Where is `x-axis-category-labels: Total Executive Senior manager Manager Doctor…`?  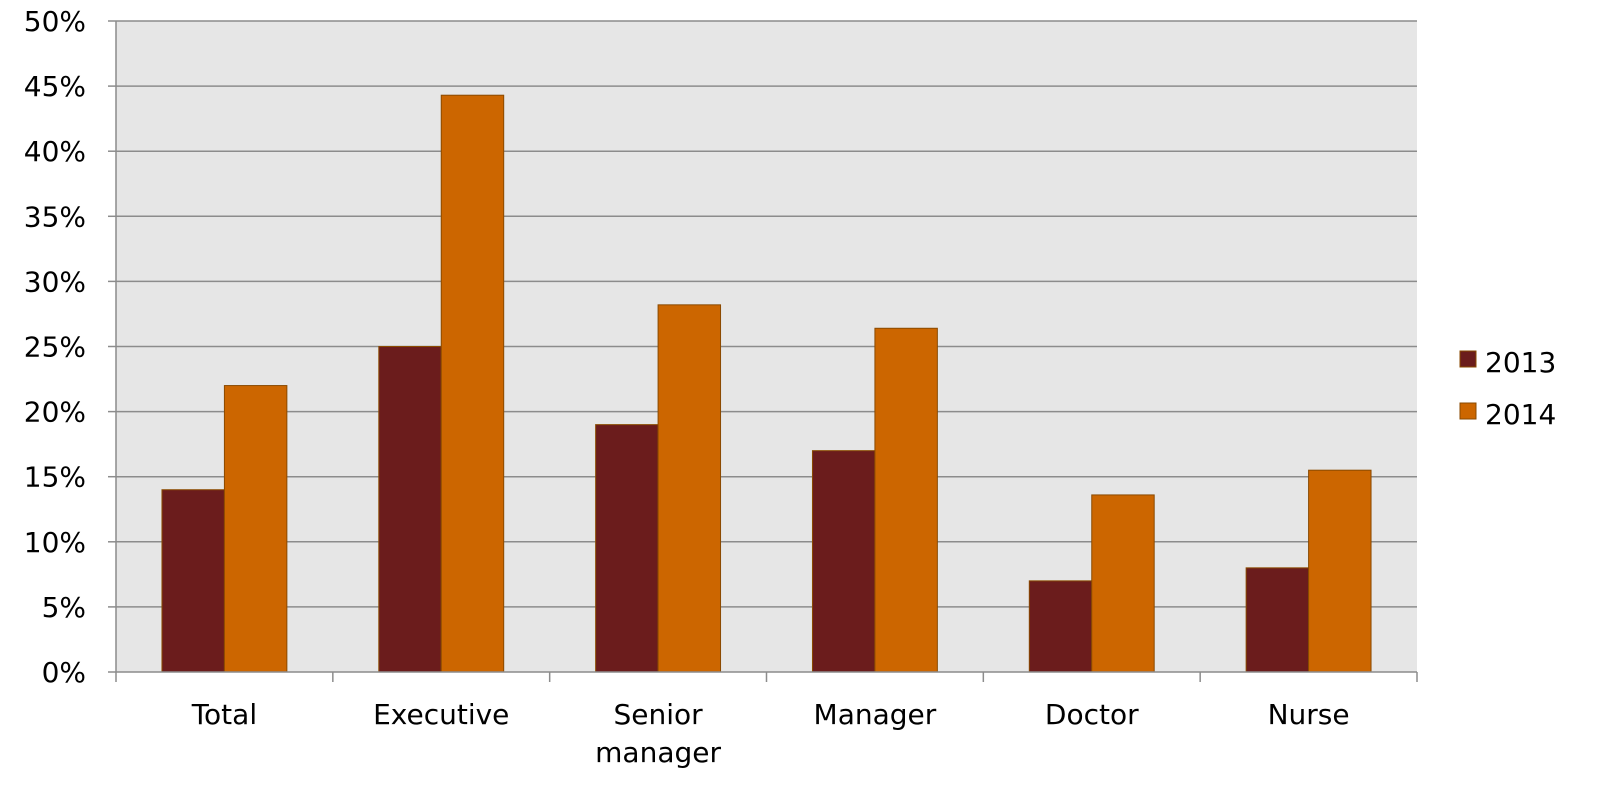 x-axis-category-labels: Total Executive Senior manager Manager Doctor… is located at coordinates (766, 720).